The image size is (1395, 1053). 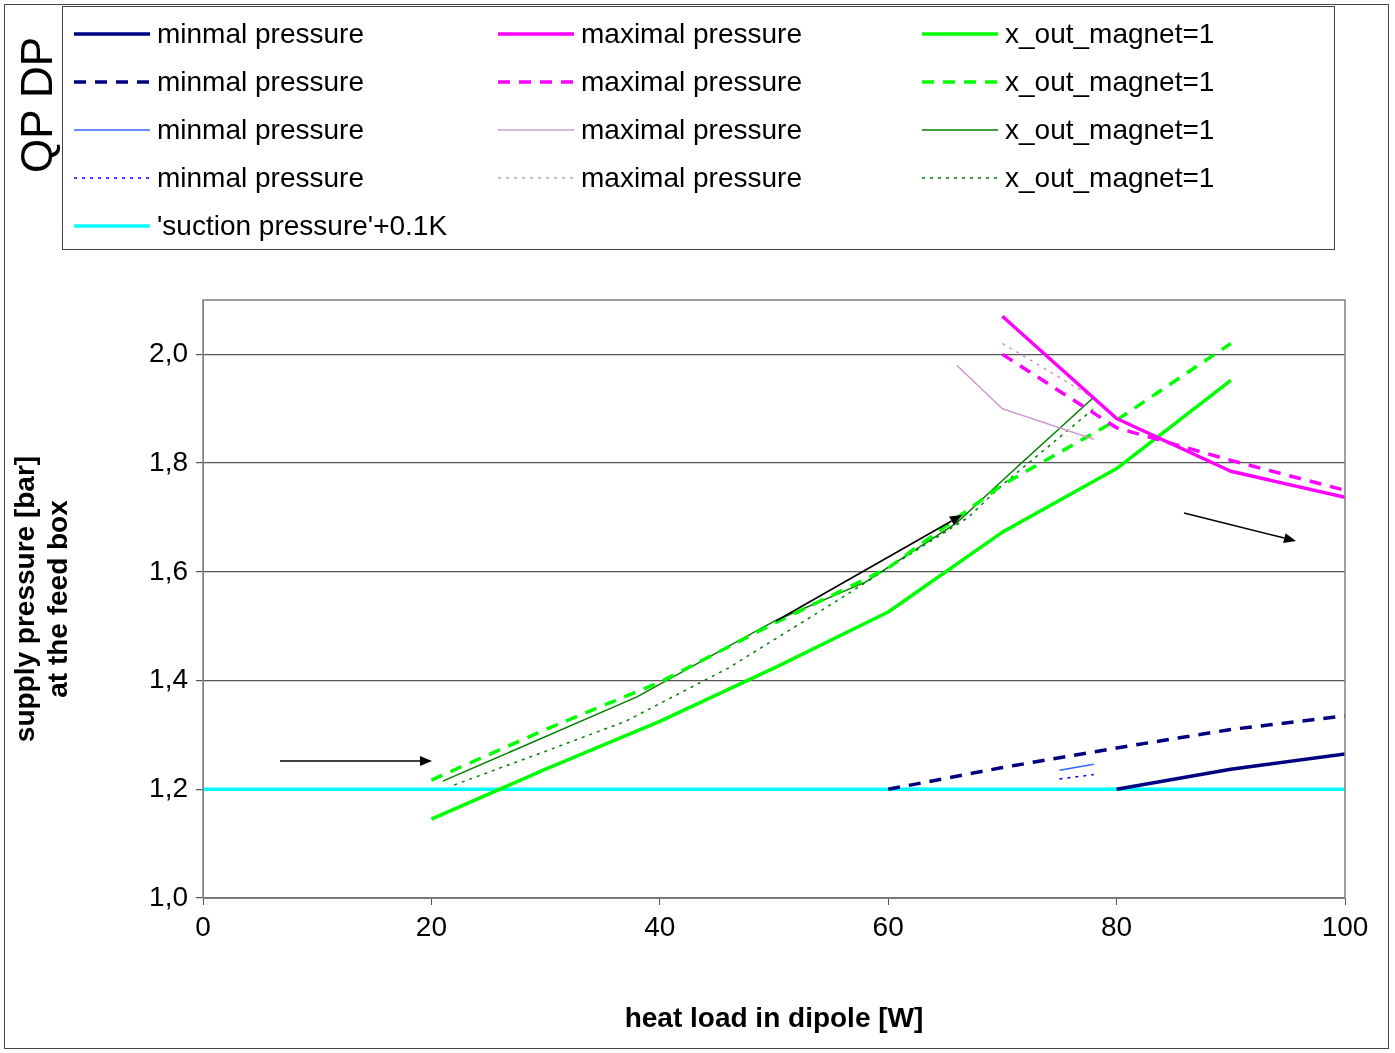 I want to click on y-tick-label: 1,8, so click(x=168, y=461).